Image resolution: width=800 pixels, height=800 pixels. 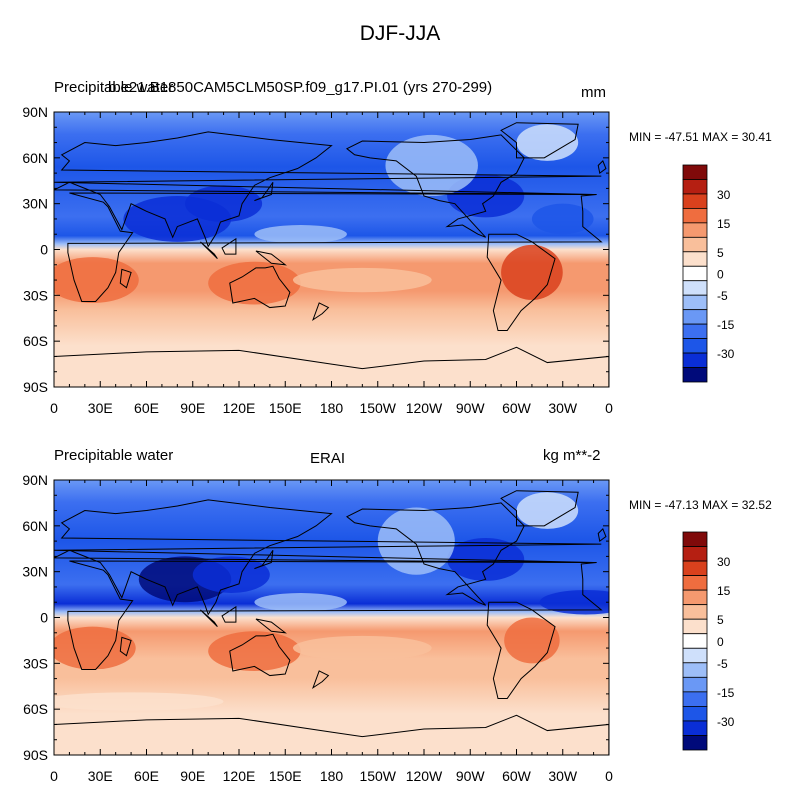 I want to click on lat-label: 60S, so click(x=35, y=709).